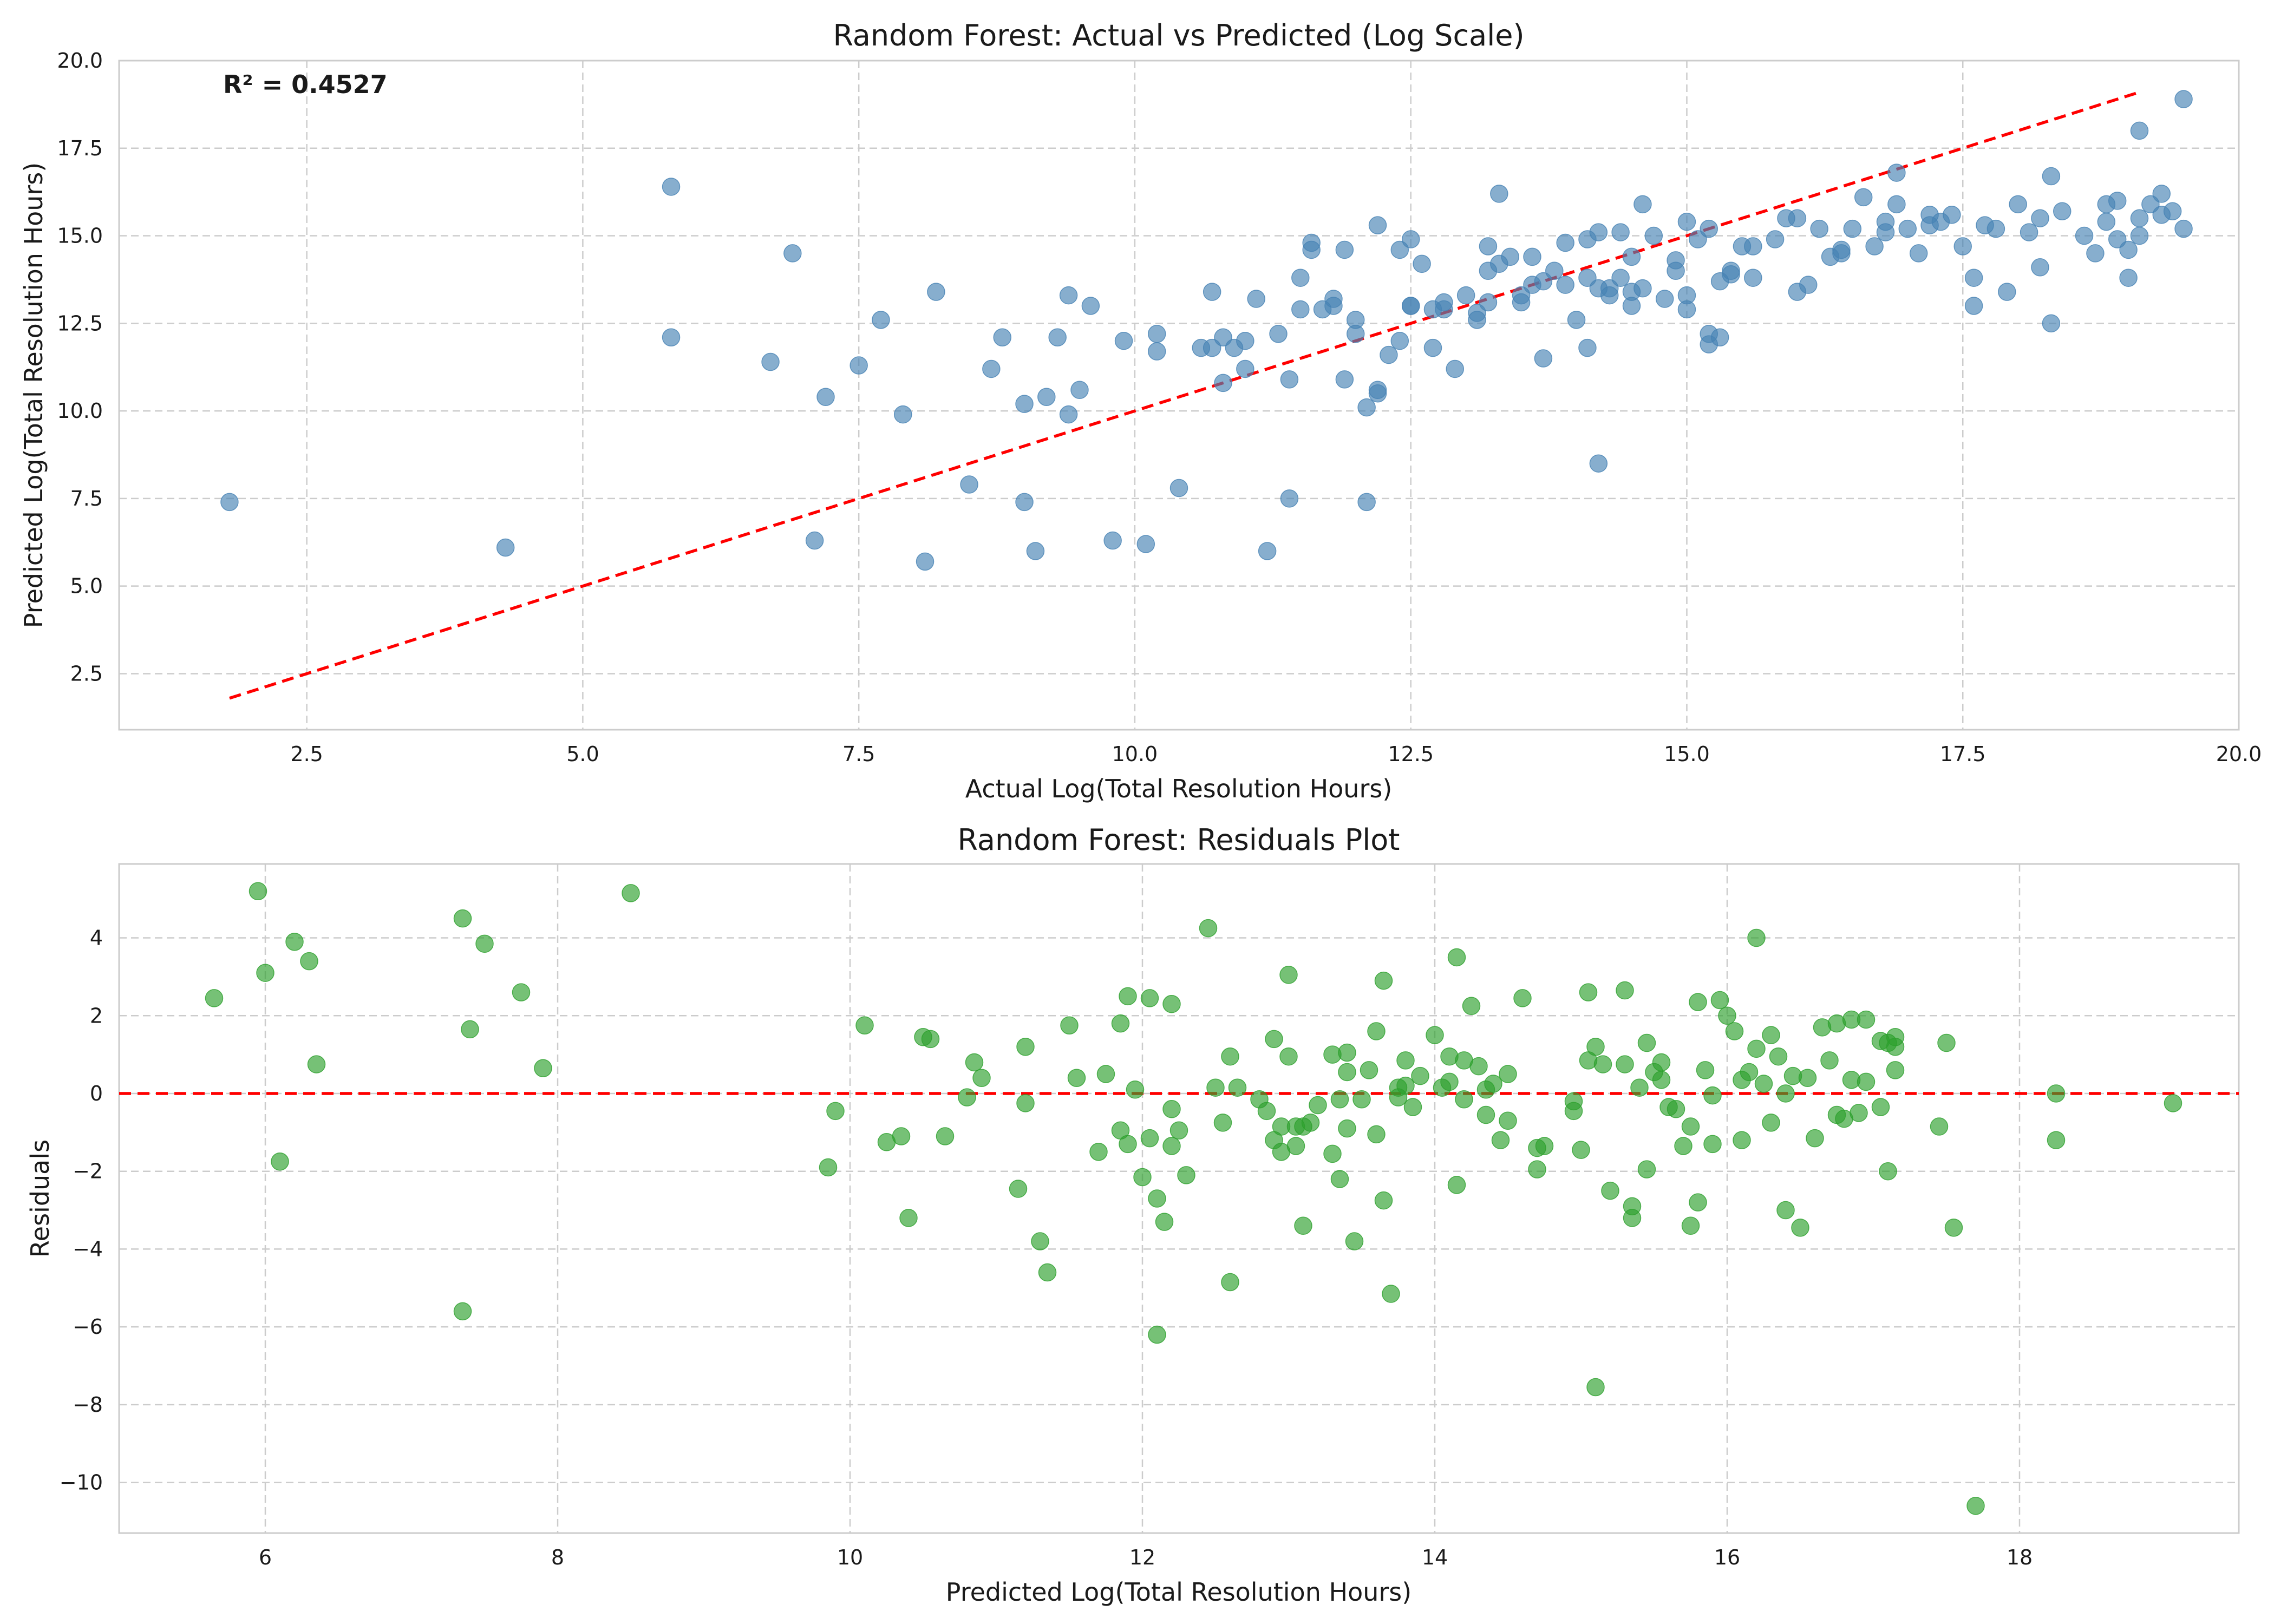 The width and height of the screenshot is (2274, 1624). What do you see at coordinates (80, 148) in the screenshot?
I see `y-tick-label: 17.5` at bounding box center [80, 148].